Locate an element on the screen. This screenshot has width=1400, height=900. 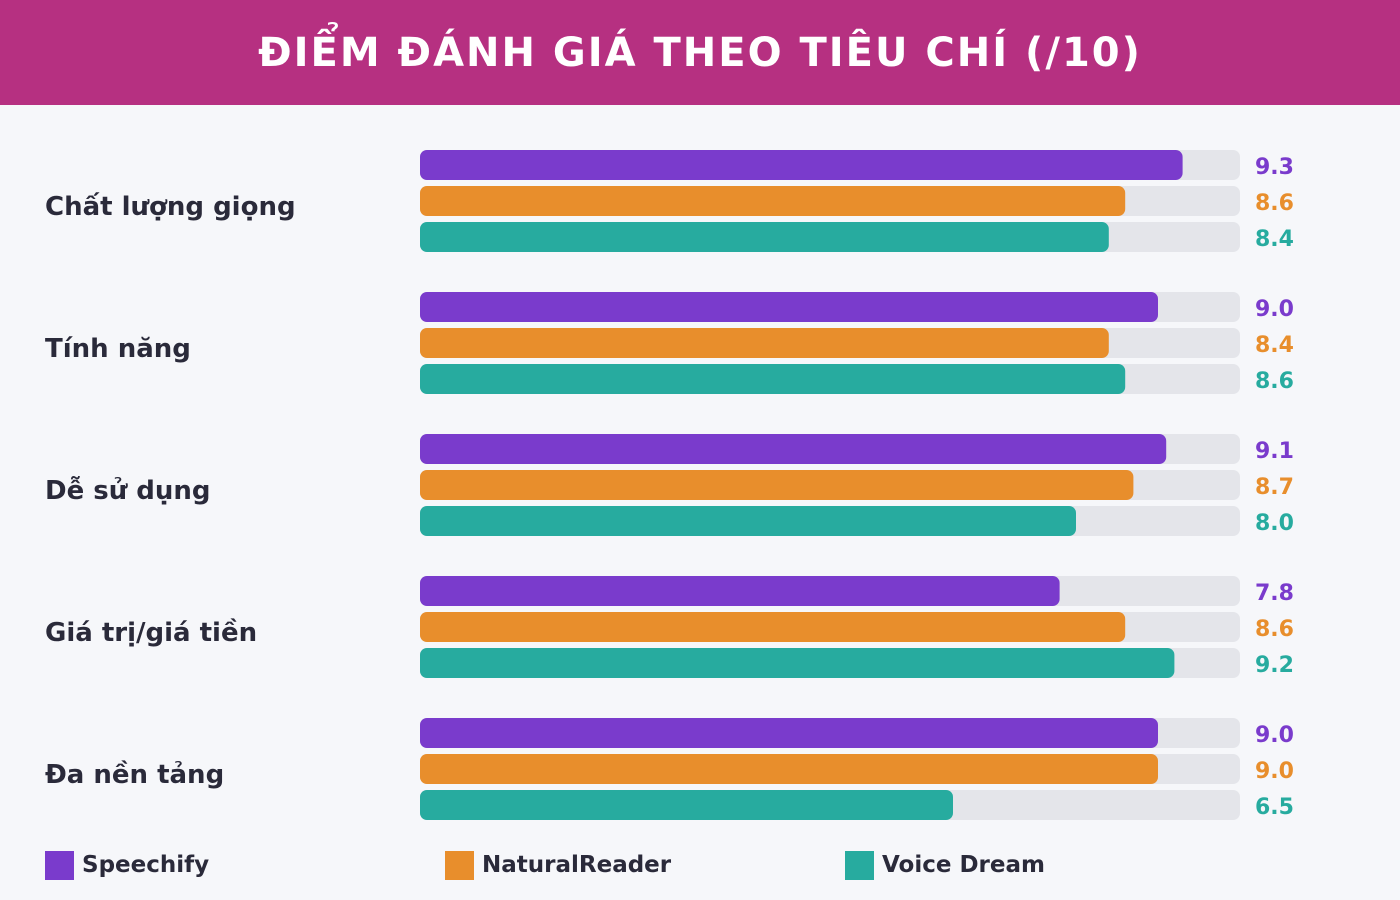
category-group-da-nen-tang: Đa nền tảng 9.0 9.0 6.5 is located at coordinates (669, 769).